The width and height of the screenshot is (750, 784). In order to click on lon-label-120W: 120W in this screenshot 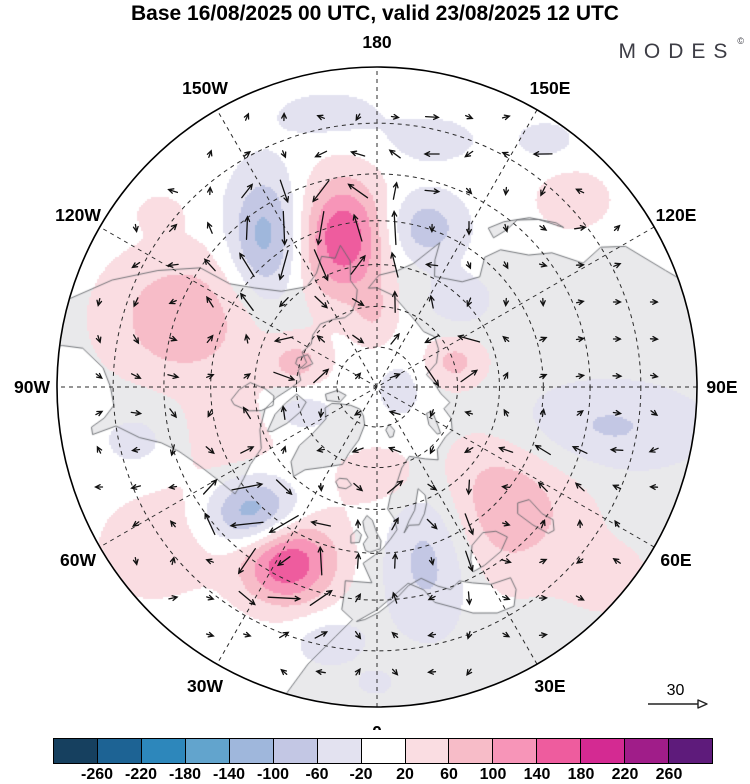, I will do `click(78, 215)`.